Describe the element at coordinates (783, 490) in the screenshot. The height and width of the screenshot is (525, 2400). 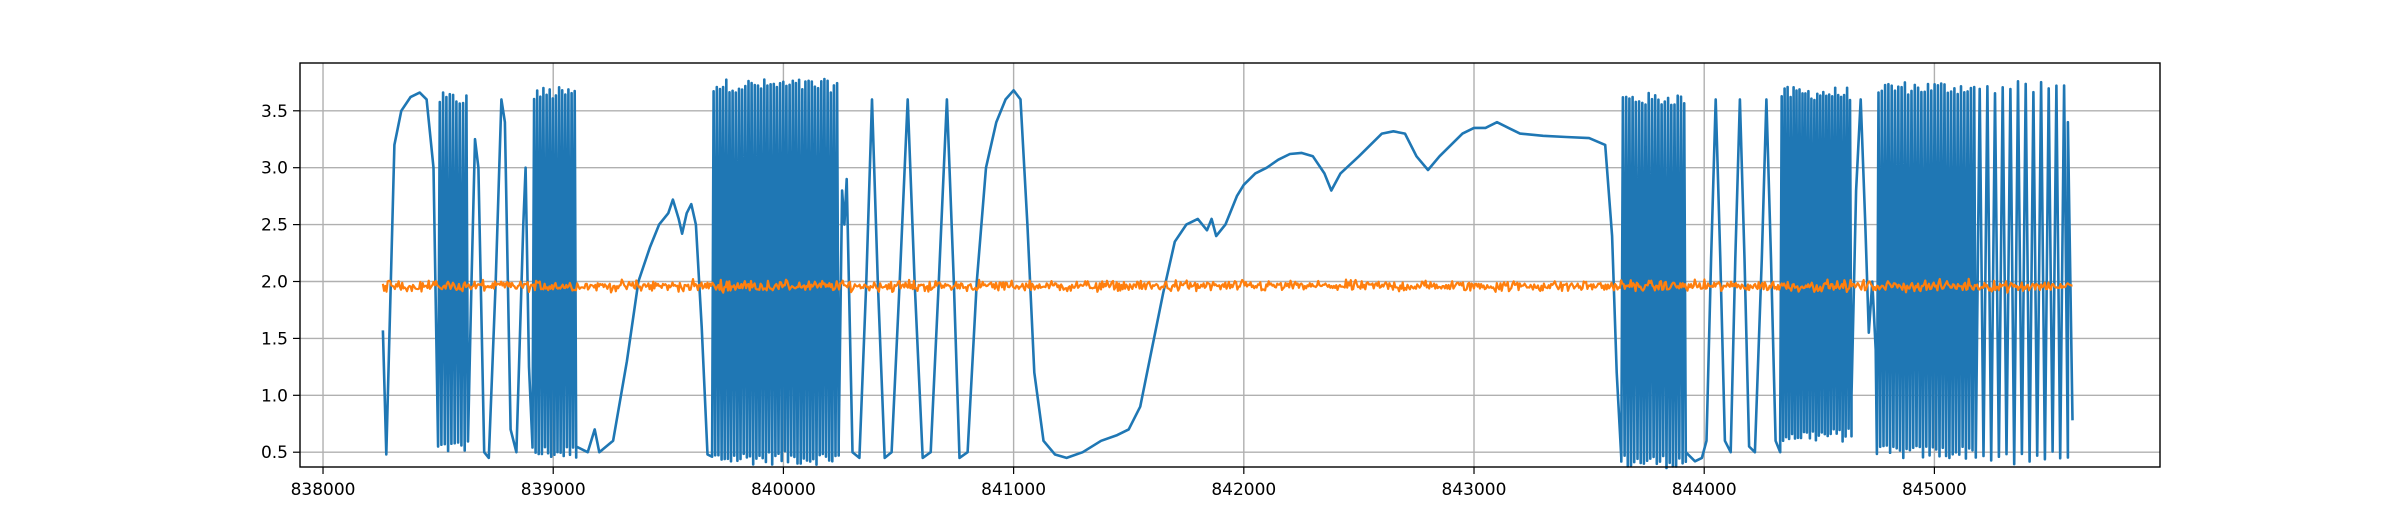
I see `x-tick-label: 840000` at that location.